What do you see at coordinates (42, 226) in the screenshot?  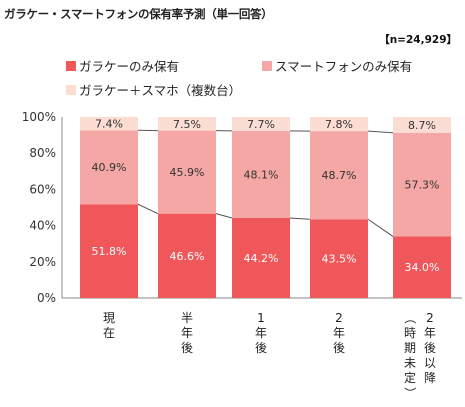 I see `y-tick-label: 40%` at bounding box center [42, 226].